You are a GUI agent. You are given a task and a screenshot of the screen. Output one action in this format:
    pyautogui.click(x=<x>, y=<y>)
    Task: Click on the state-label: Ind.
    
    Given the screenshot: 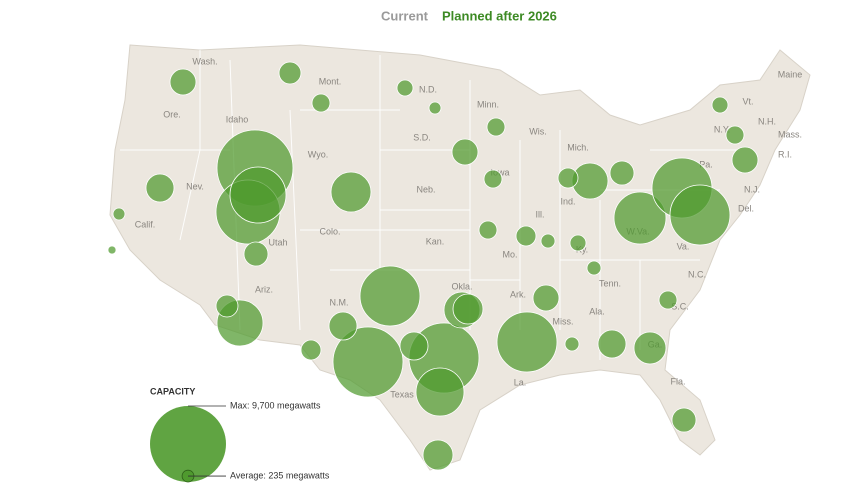 What is the action you would take?
    pyautogui.click(x=567, y=201)
    